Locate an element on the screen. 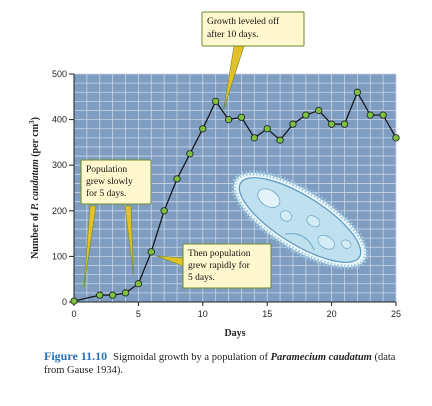  callout-text: Population grew slowly for 5 days. is located at coordinates (109, 182).